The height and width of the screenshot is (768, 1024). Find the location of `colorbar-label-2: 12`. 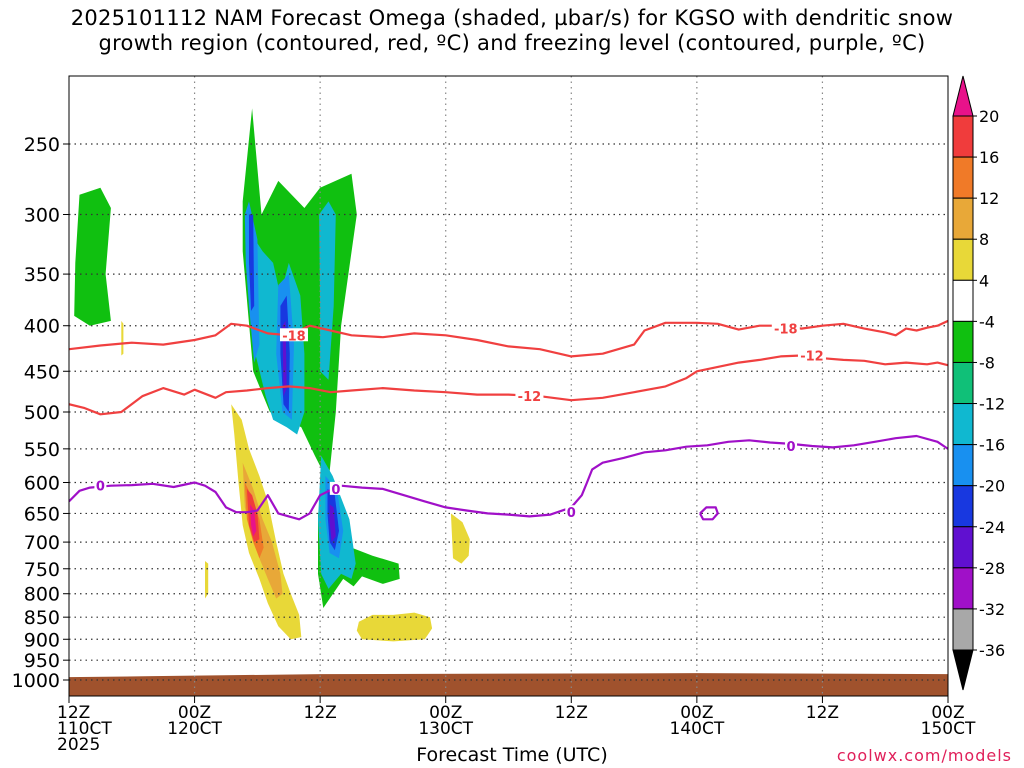

colorbar-label-2: 12 is located at coordinates (989, 198).